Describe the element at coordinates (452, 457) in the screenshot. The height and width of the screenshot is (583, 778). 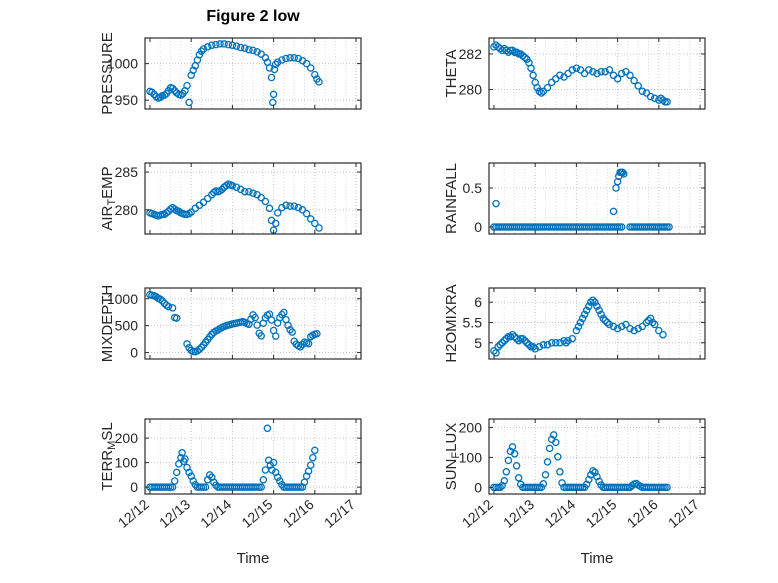
I see `y-axis-label: SUNFLUX` at that location.